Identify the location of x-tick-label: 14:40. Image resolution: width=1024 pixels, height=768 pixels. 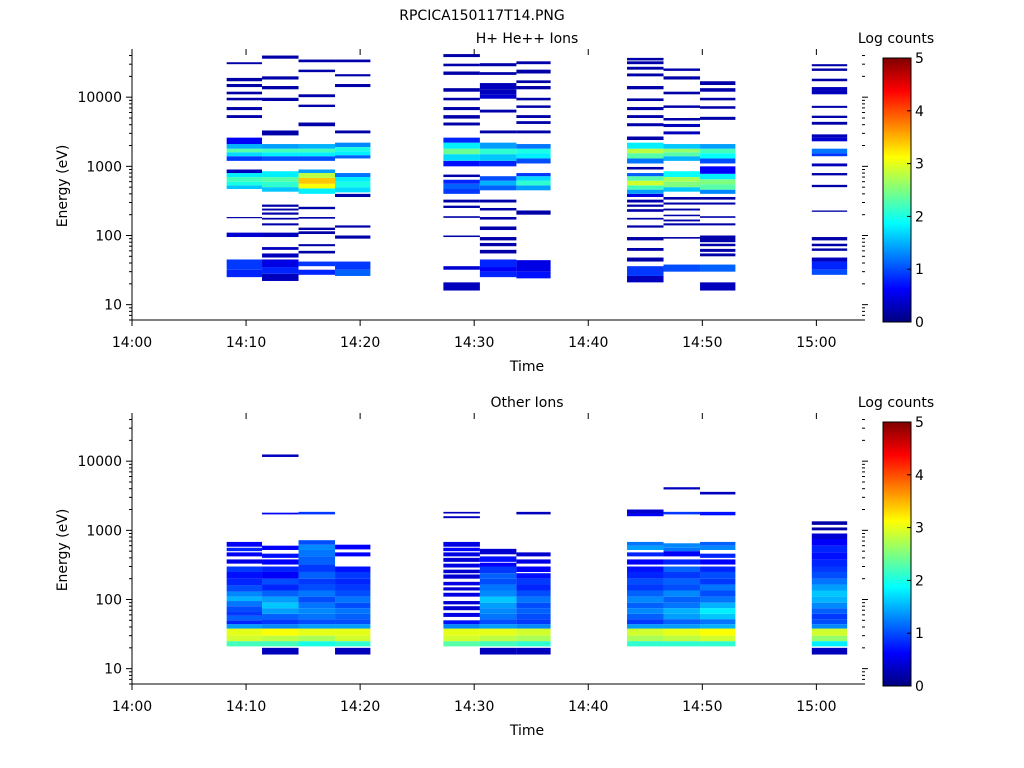
(588, 707).